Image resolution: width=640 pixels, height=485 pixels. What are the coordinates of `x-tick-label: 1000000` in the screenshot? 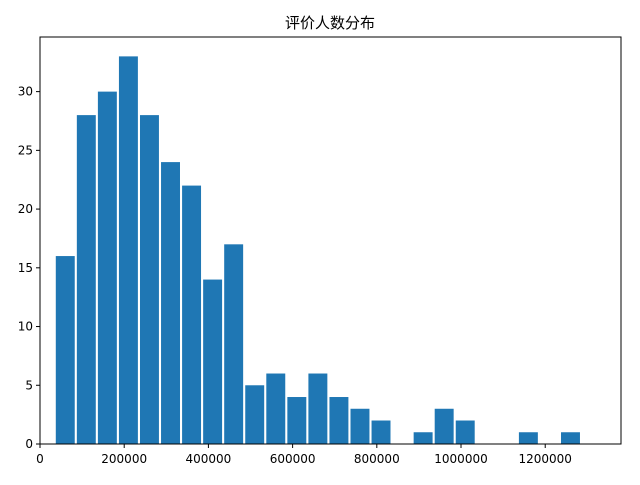 It's located at (460, 459).